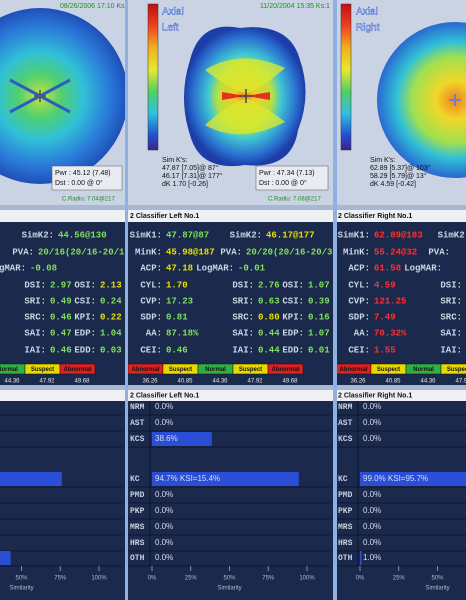  Describe the element at coordinates (164, 216) in the screenshot. I see `panel-title: 2 Classifier Left No.1` at that location.